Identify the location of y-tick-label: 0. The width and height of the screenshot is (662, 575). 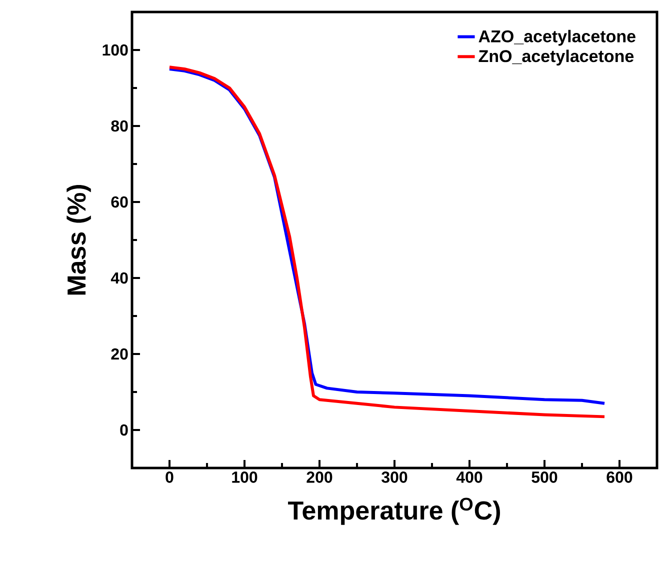
(124, 430).